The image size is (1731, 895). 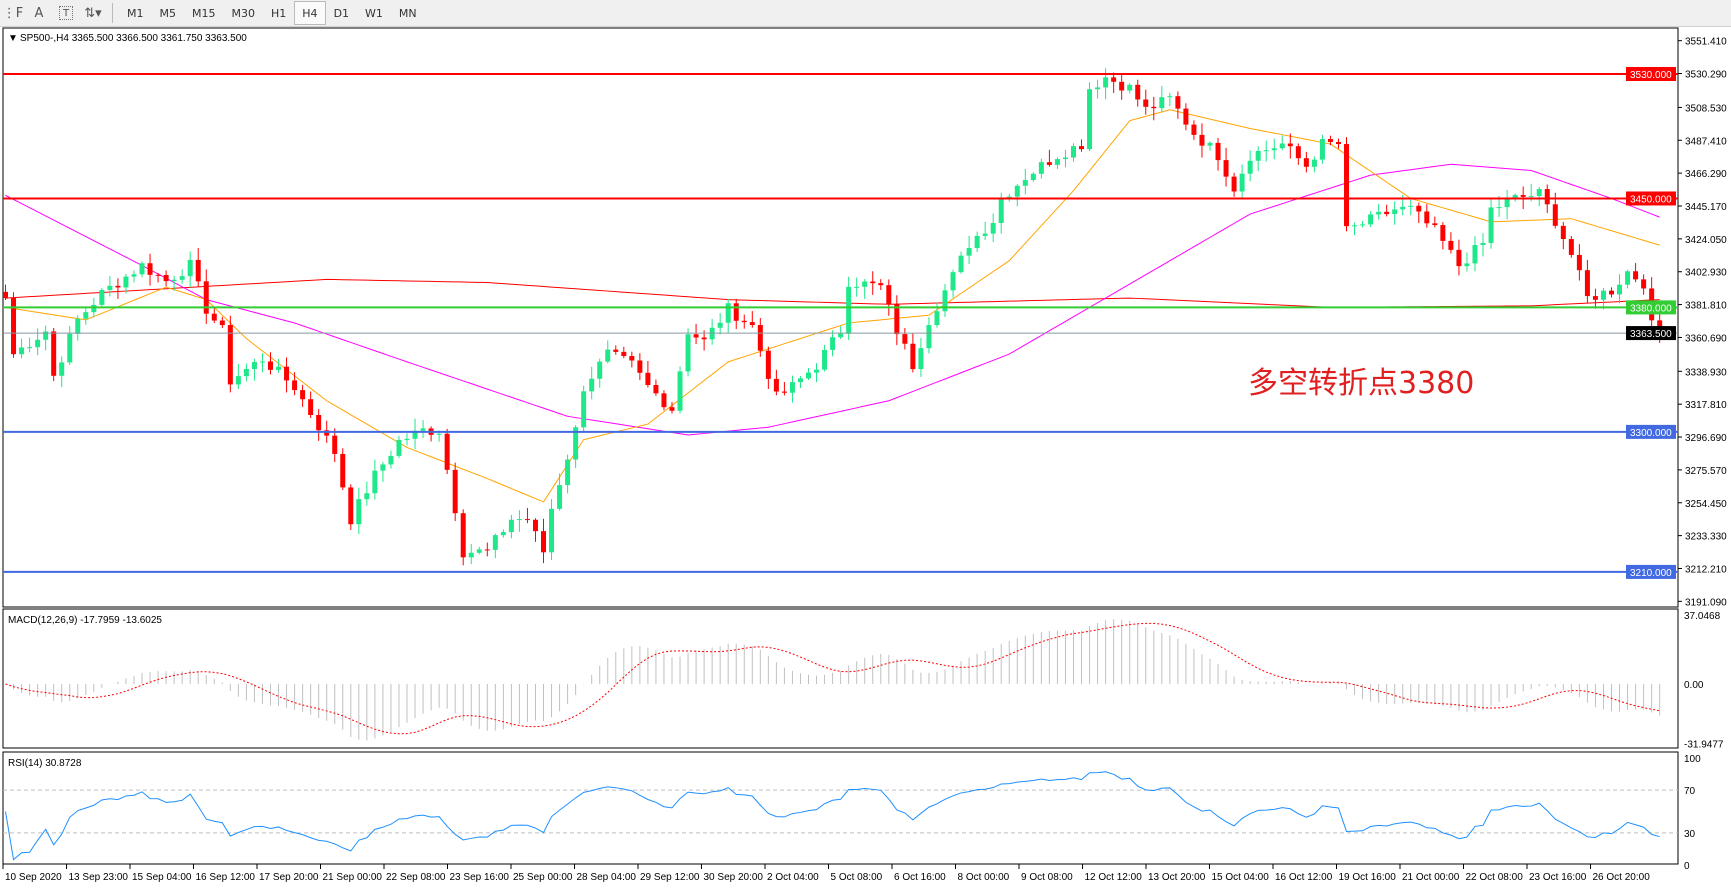 What do you see at coordinates (734, 877) in the screenshot?
I see `time-label: 30 Sep 20:00` at bounding box center [734, 877].